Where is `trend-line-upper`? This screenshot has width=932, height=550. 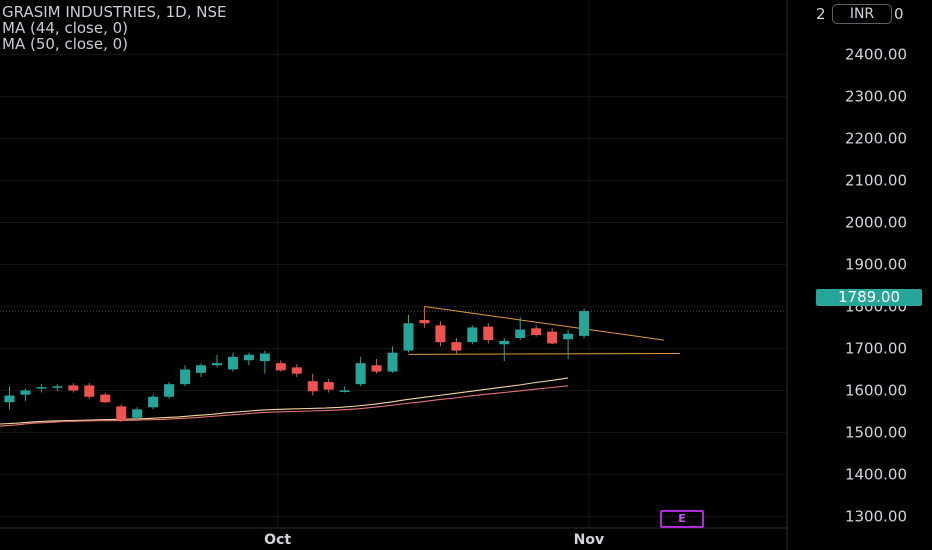 trend-line-upper is located at coordinates (544, 323).